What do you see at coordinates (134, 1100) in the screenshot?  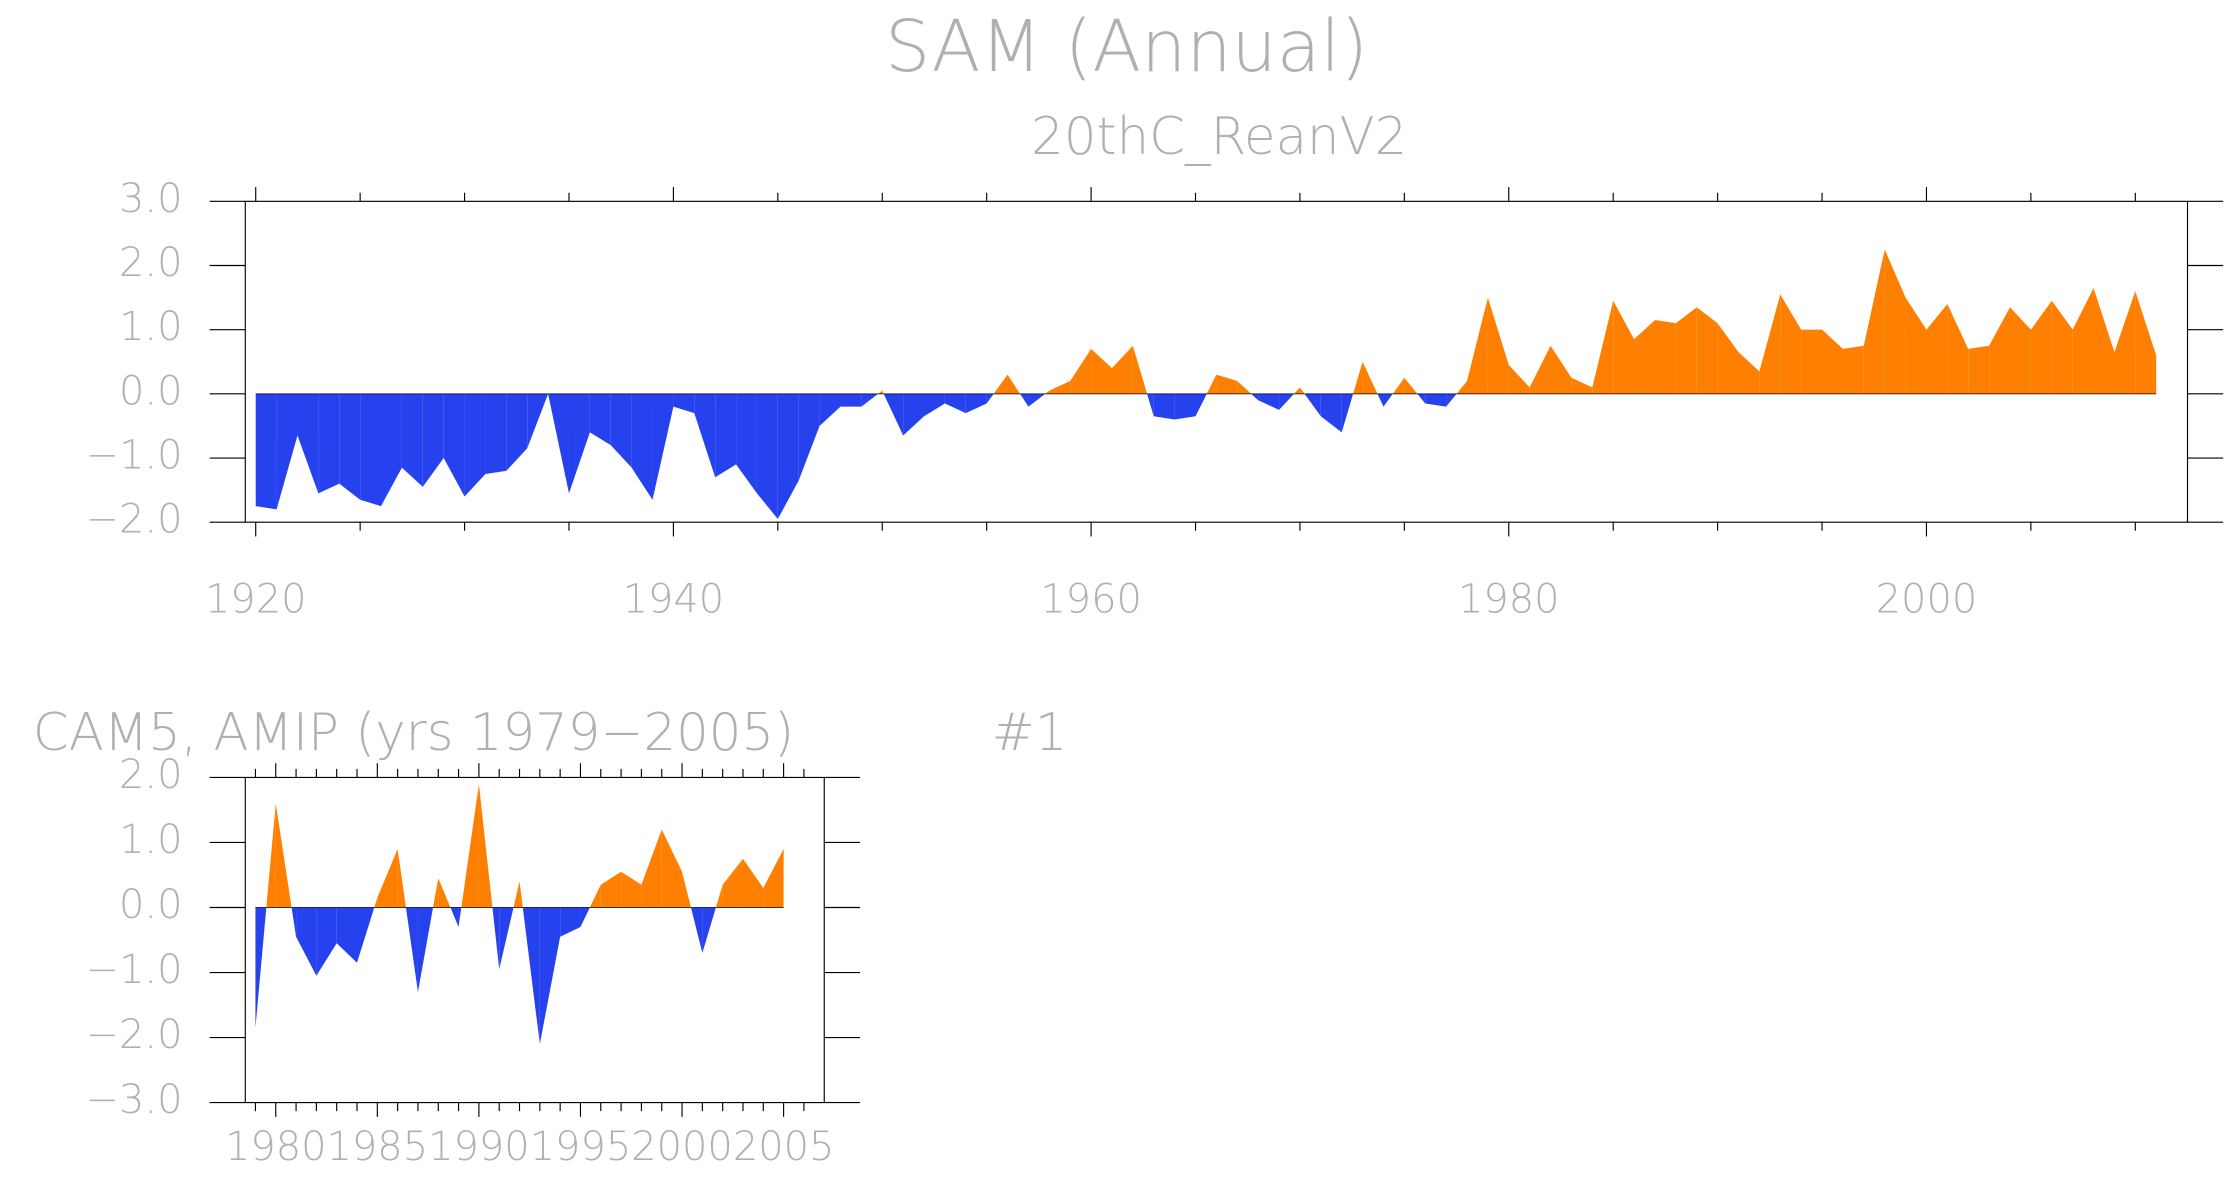 I see `y-tick-label: −3.0` at bounding box center [134, 1100].